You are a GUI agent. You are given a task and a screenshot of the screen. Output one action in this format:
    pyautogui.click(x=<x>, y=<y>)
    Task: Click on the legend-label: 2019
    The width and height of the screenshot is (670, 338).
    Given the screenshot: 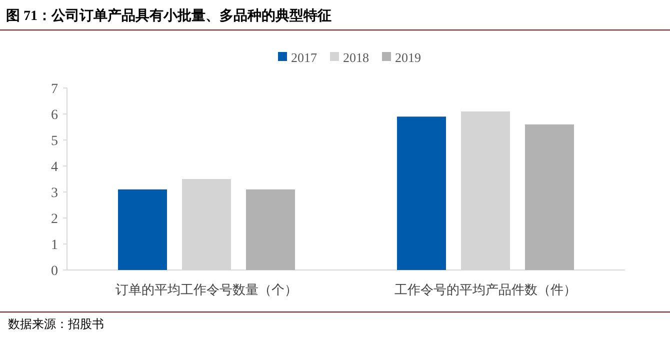 What is the action you would take?
    pyautogui.click(x=408, y=57)
    